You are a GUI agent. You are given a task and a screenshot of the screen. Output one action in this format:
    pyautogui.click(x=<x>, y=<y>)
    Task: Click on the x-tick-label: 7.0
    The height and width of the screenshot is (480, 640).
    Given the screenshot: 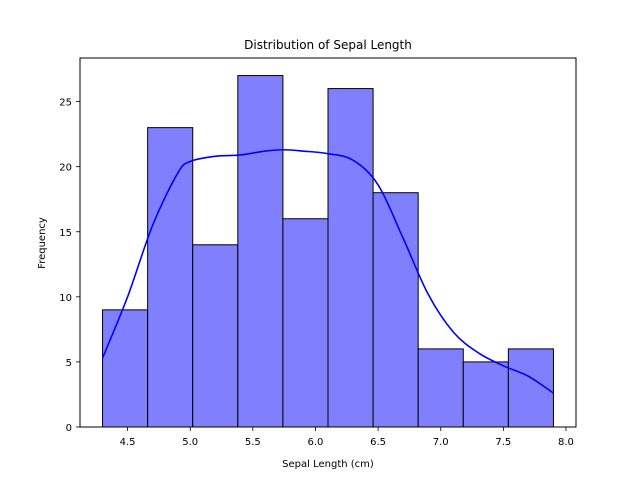 What is the action you would take?
    pyautogui.click(x=441, y=442)
    